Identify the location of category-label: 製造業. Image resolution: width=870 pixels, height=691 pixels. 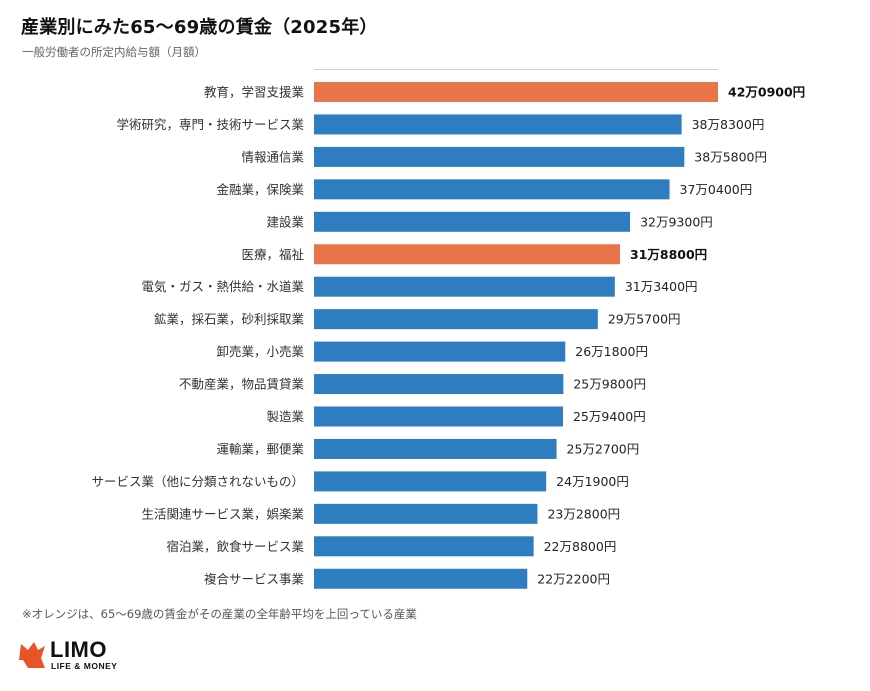
(285, 416).